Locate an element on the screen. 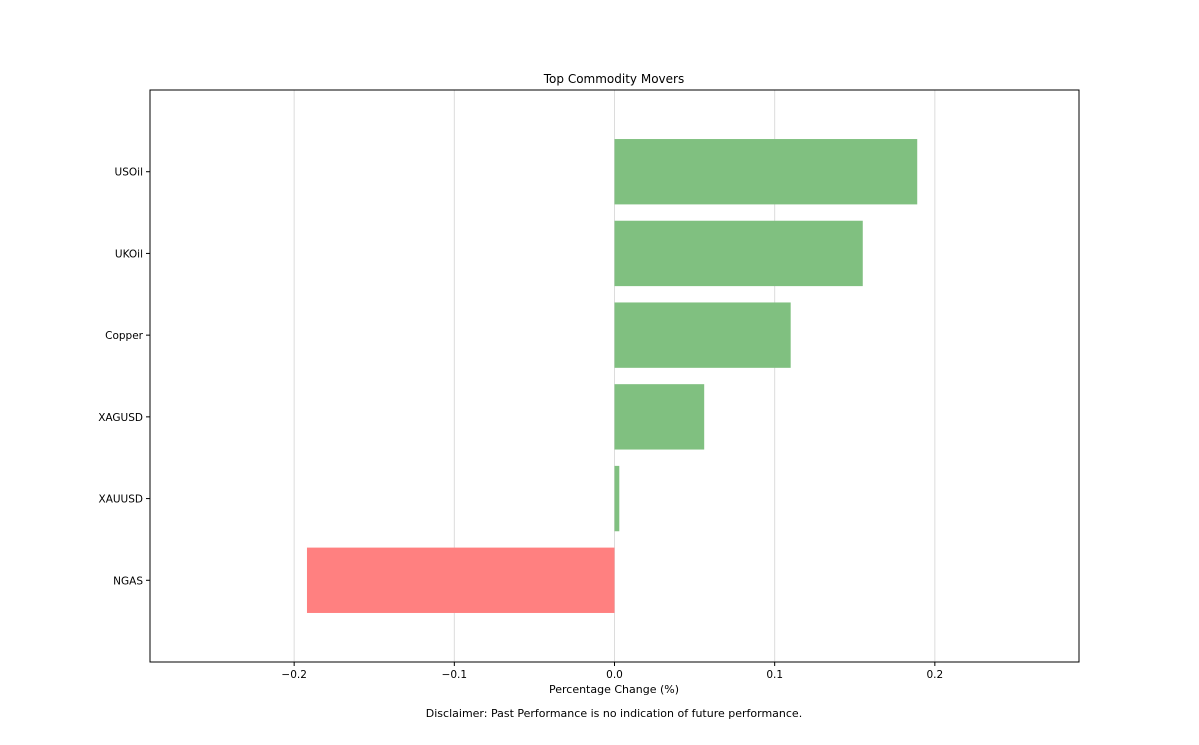  y-tick-label-usoil: USOil is located at coordinates (129, 173).